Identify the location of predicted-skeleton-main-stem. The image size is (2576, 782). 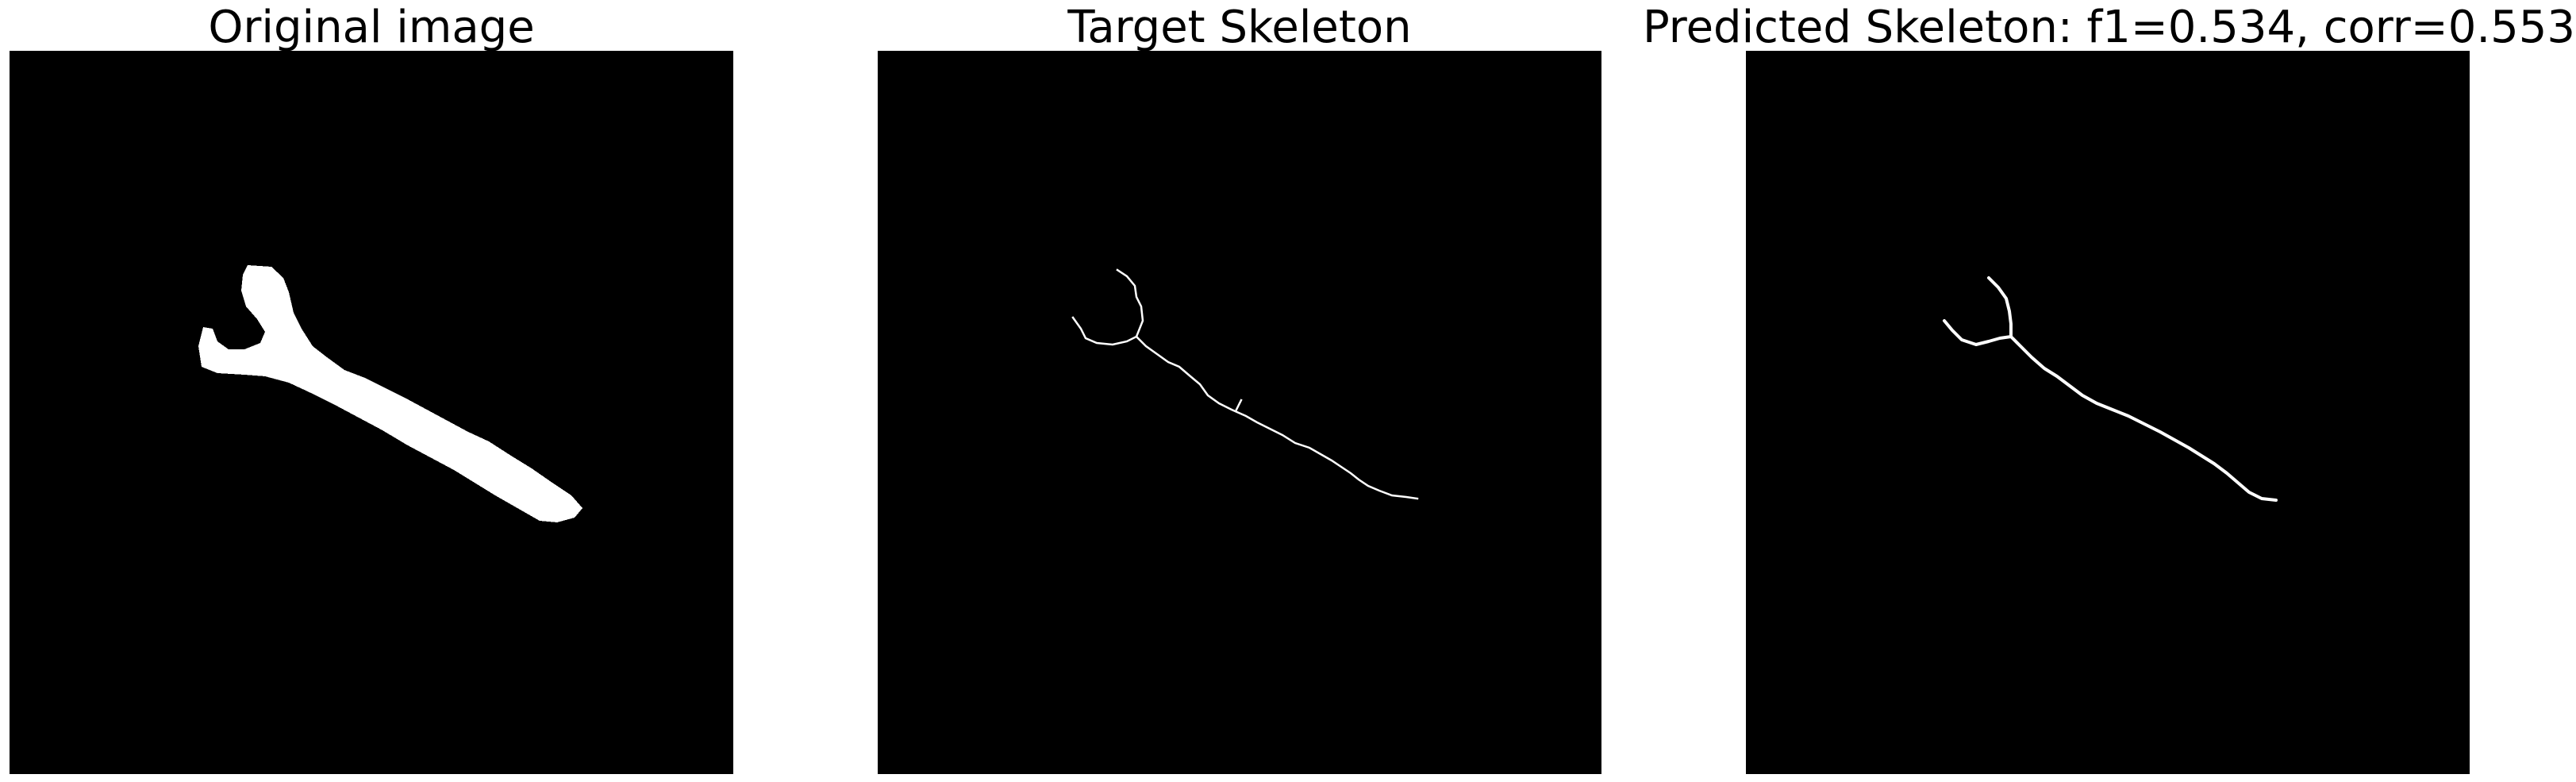
(2143, 419).